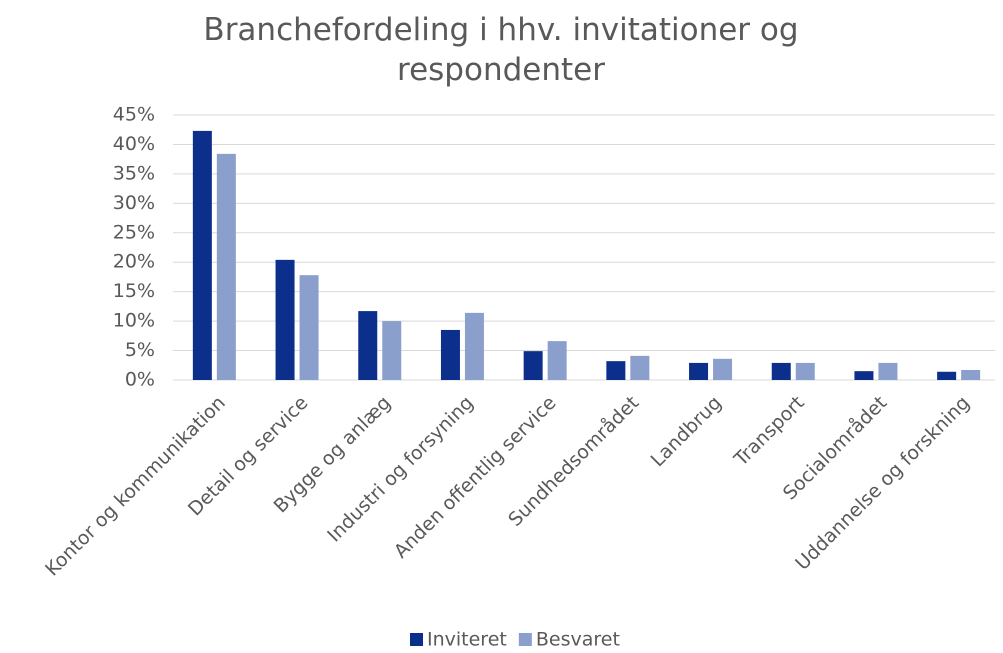 This screenshot has height=653, width=1003. Describe the element at coordinates (134, 262) in the screenshot. I see `y-tick-label: 20%` at that location.